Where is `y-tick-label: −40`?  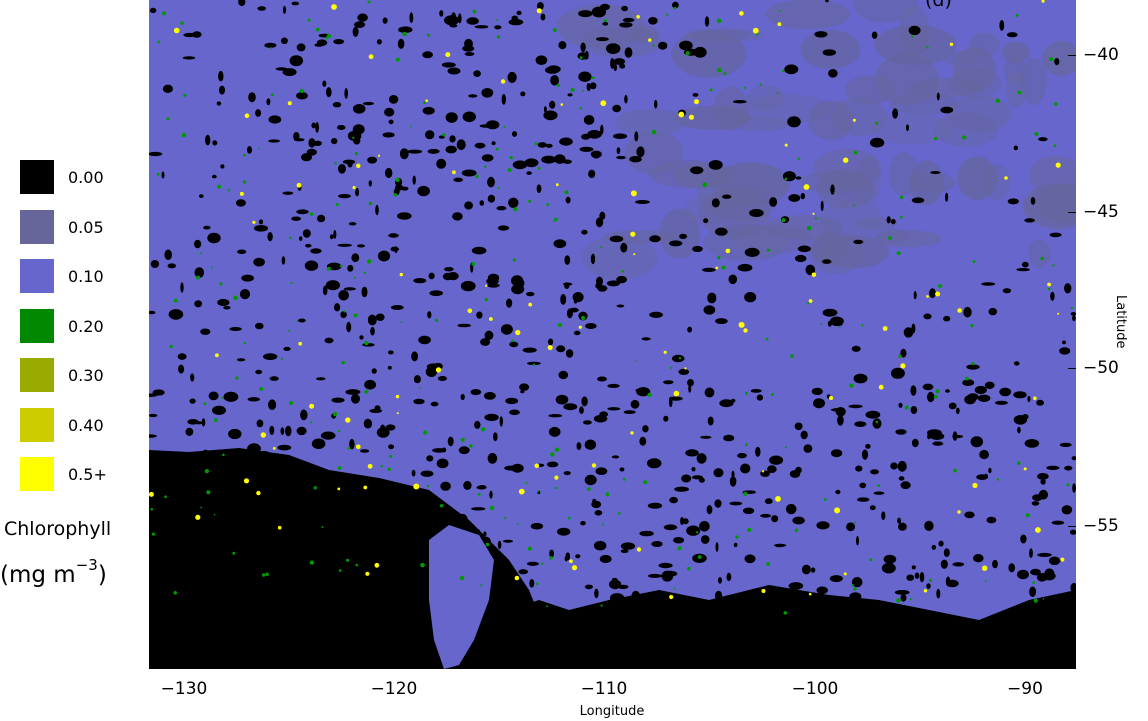
y-tick-label: −40 is located at coordinates (1101, 55).